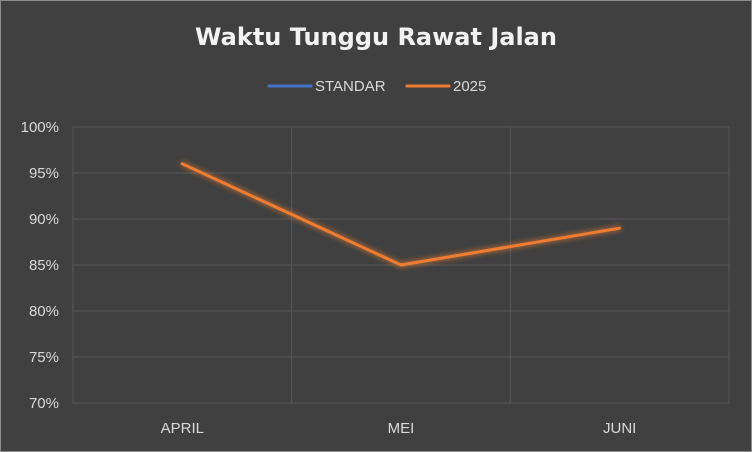 This screenshot has width=752, height=452. What do you see at coordinates (44, 357) in the screenshot?
I see `y-tick-label: 75%` at bounding box center [44, 357].